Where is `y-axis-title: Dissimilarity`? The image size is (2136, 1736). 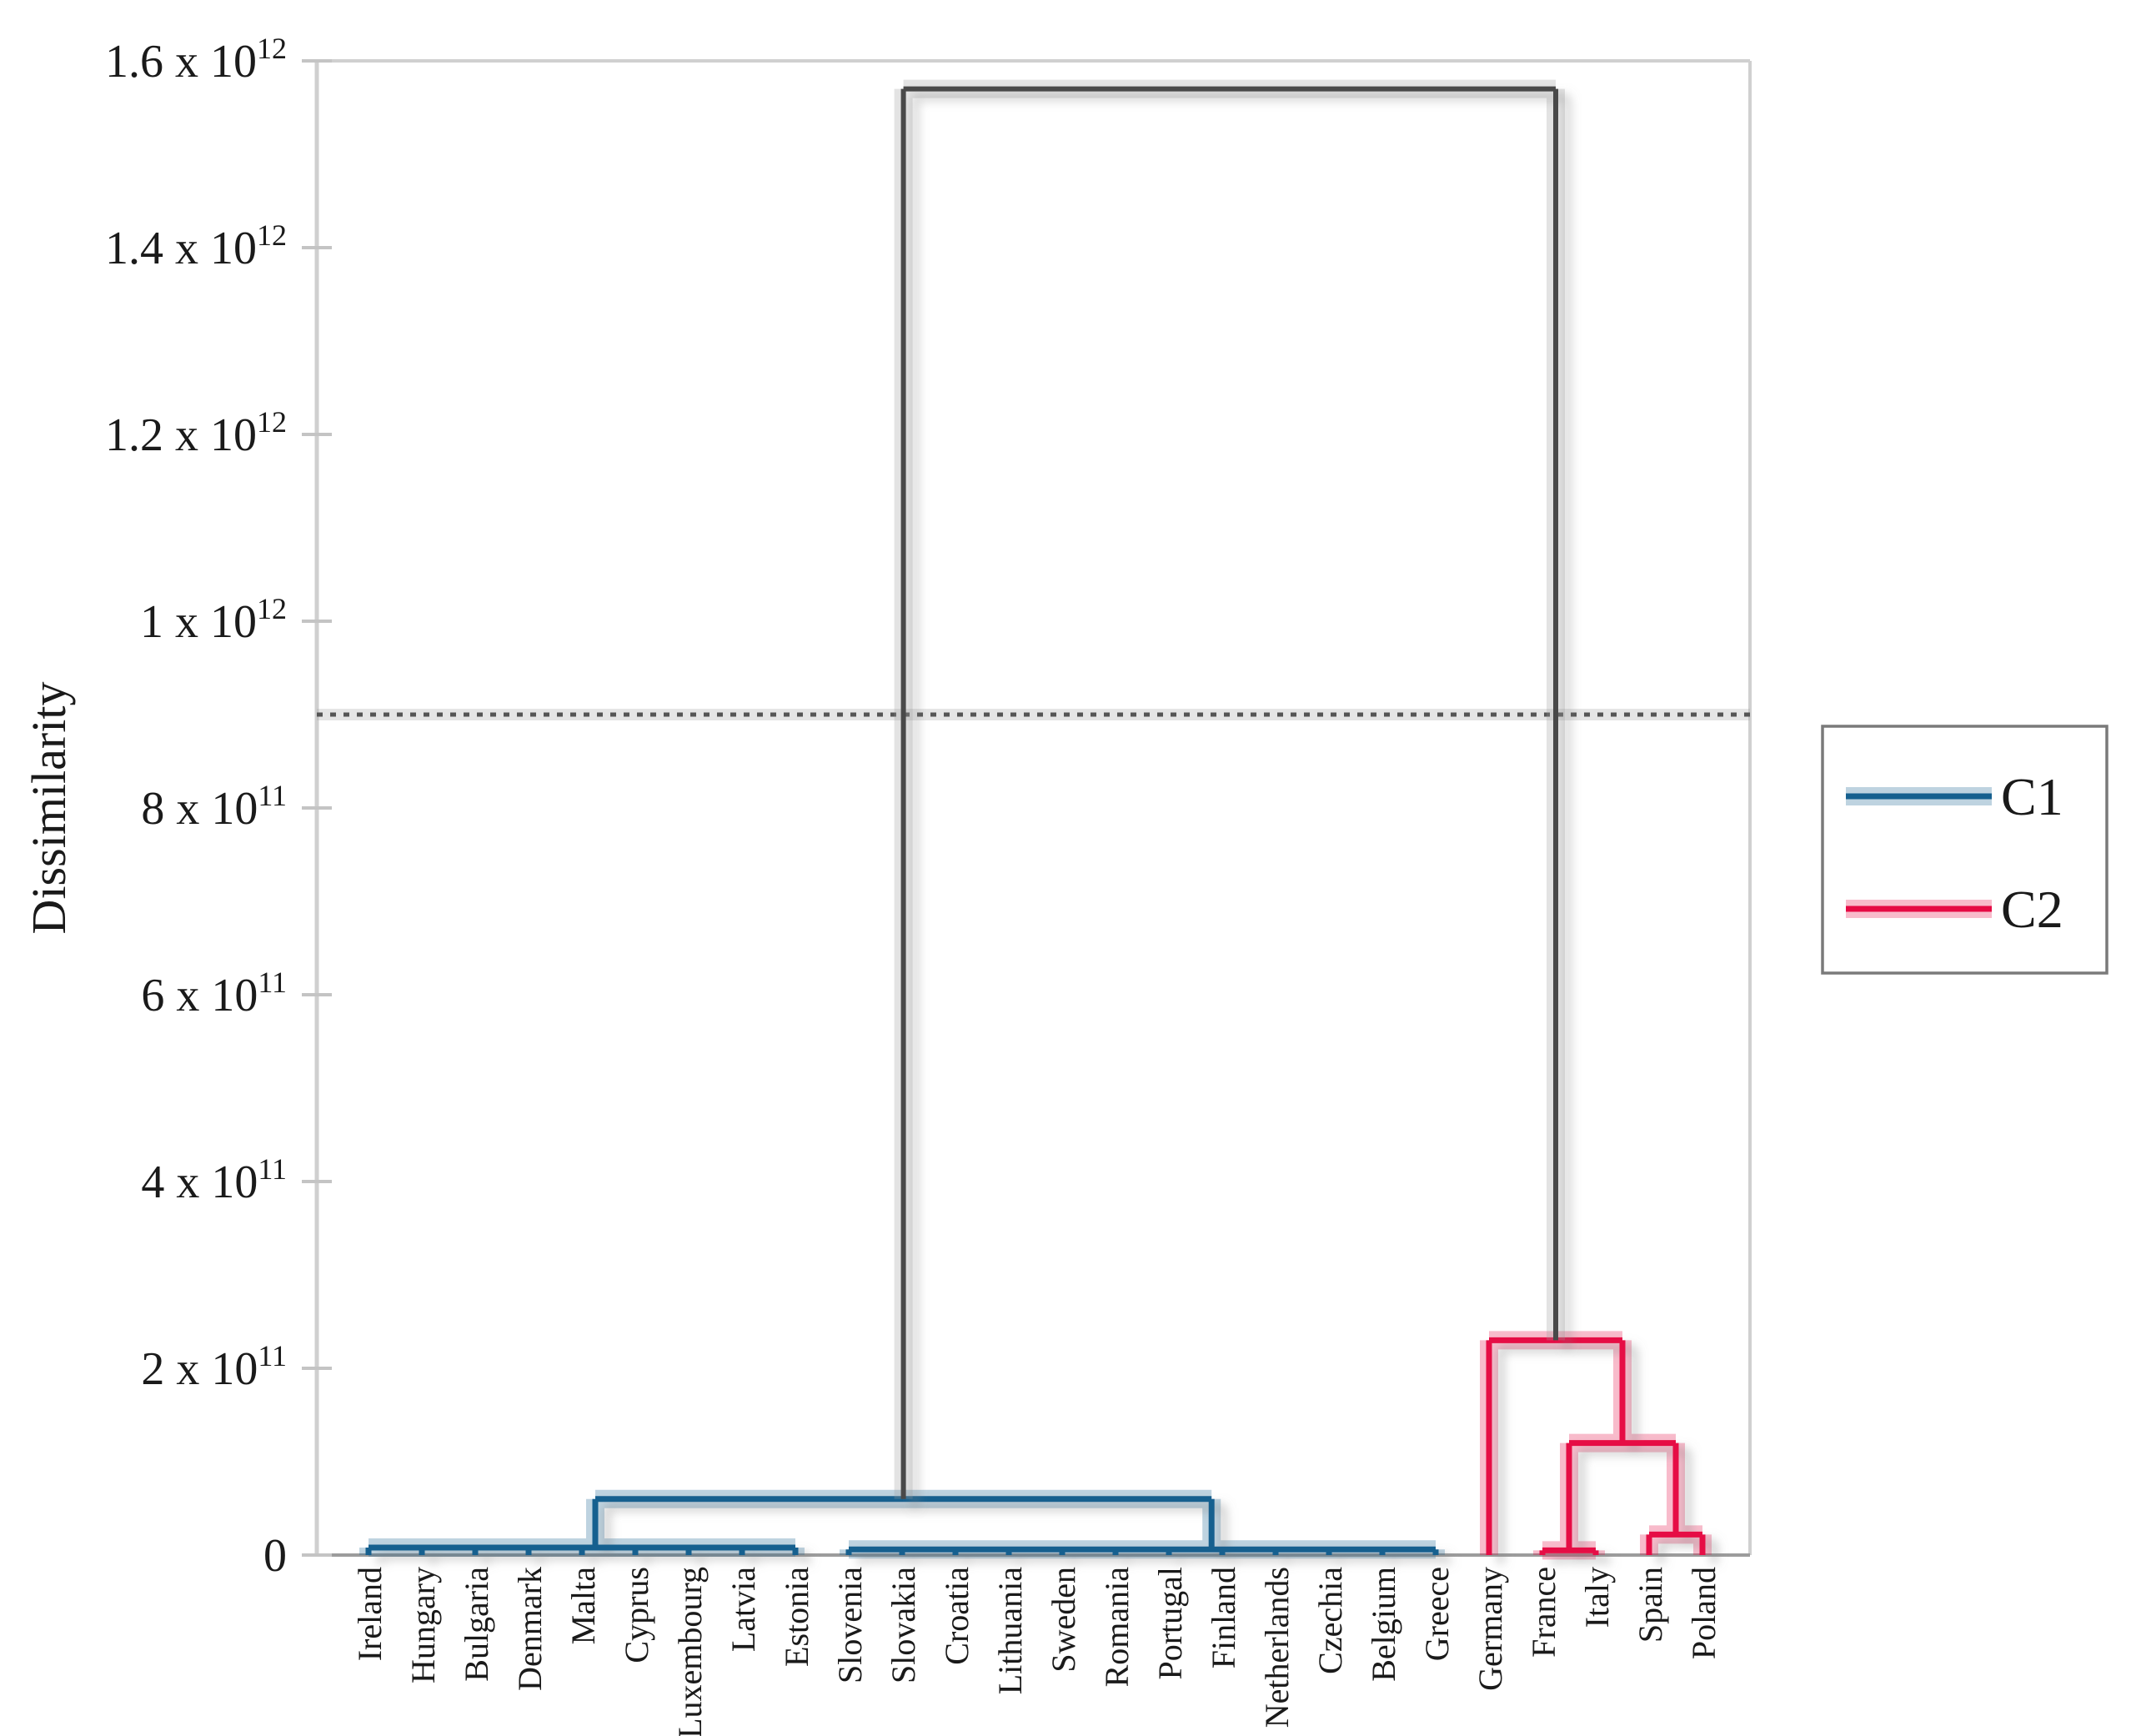
y-axis-title: Dissimilarity is located at coordinates (49, 809).